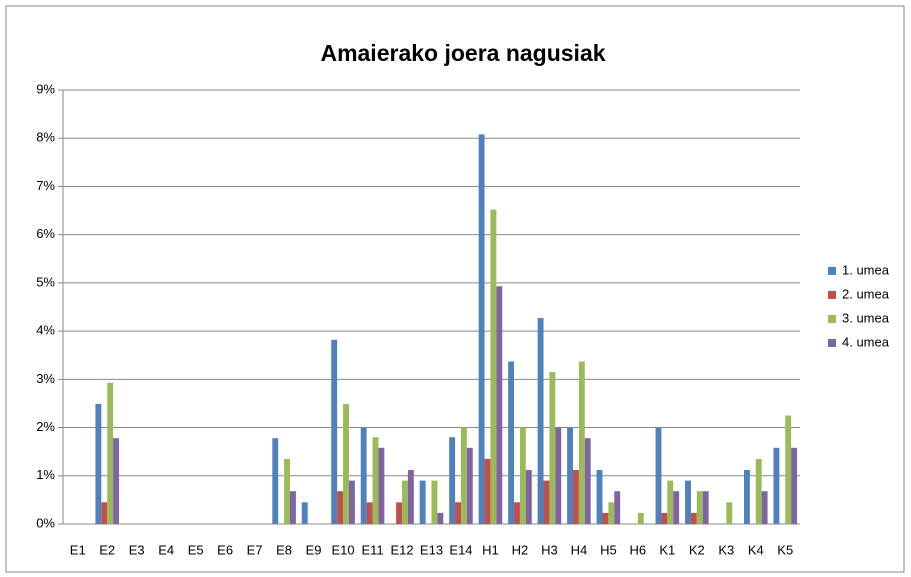 This screenshot has width=911, height=577. I want to click on y-tick-label: 7%, so click(45, 185).